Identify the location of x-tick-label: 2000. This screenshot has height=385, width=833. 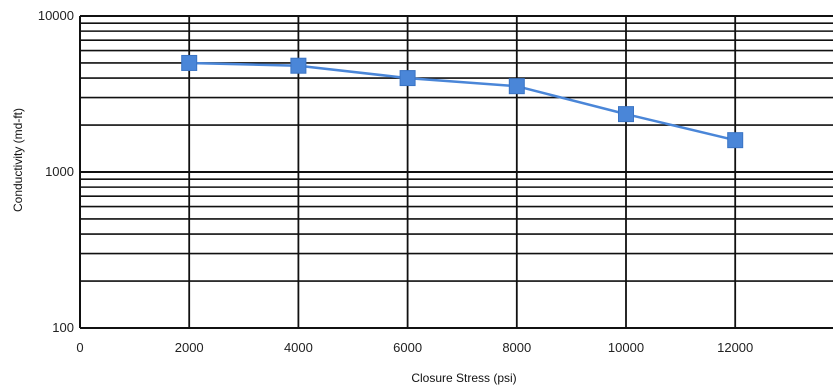
(189, 347).